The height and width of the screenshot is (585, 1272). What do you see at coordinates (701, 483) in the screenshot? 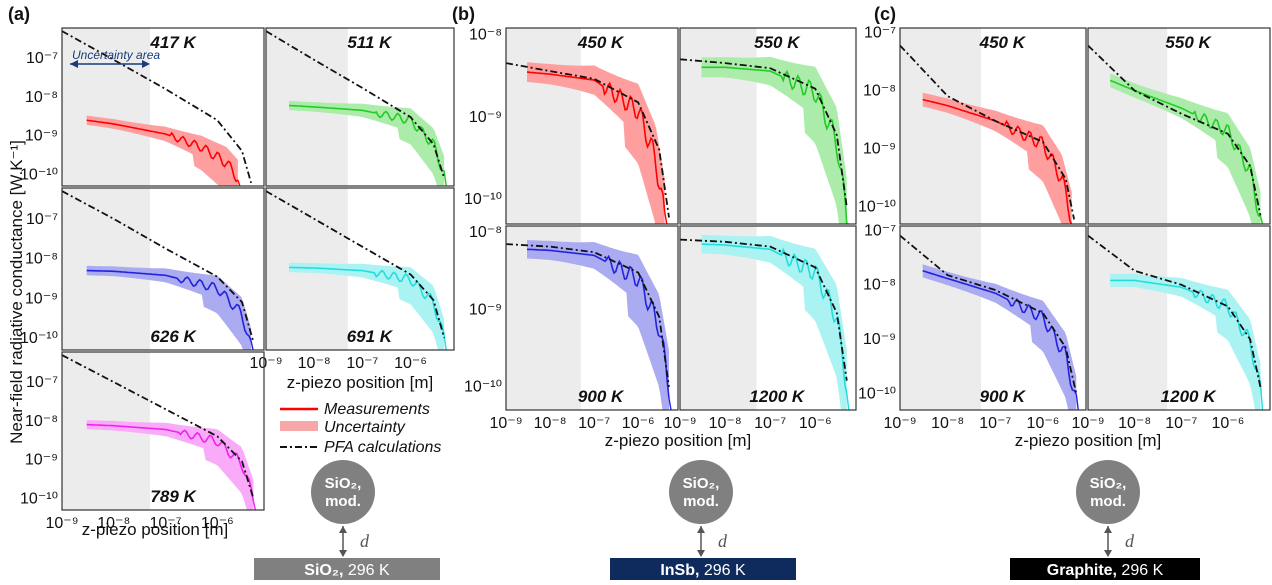
I see `probe-label-b-line1: SiO₂,` at bounding box center [701, 483].